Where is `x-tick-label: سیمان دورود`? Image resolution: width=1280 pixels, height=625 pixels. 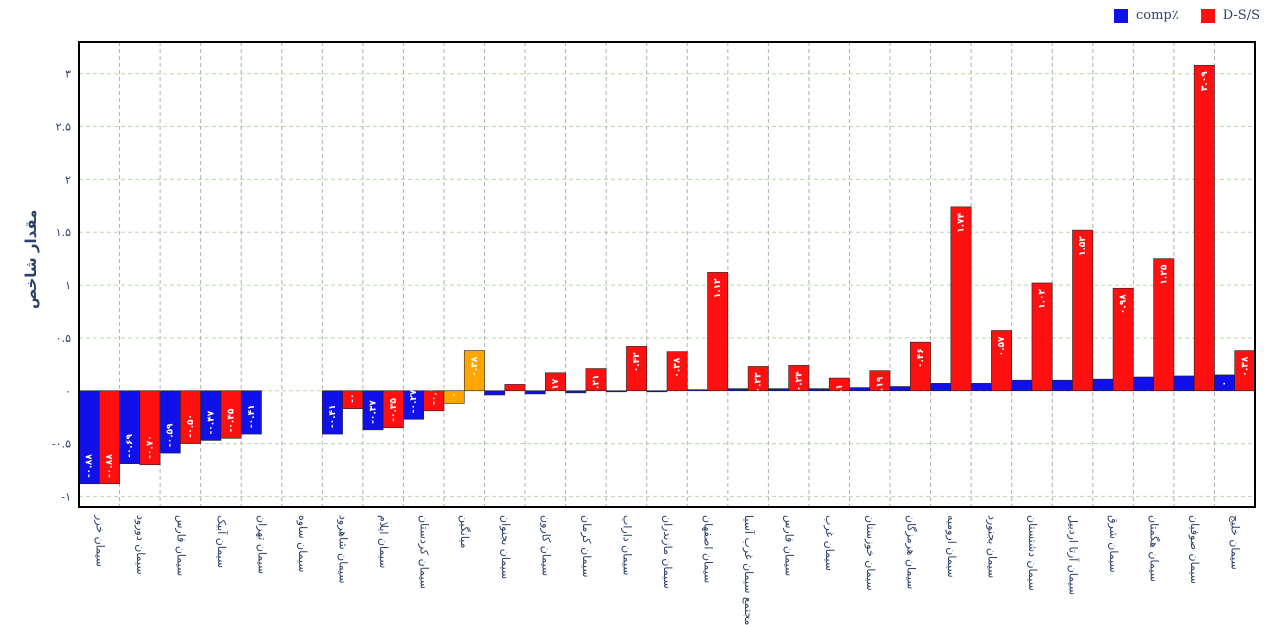 x-tick-label: سیمان دورود is located at coordinates (140, 545).